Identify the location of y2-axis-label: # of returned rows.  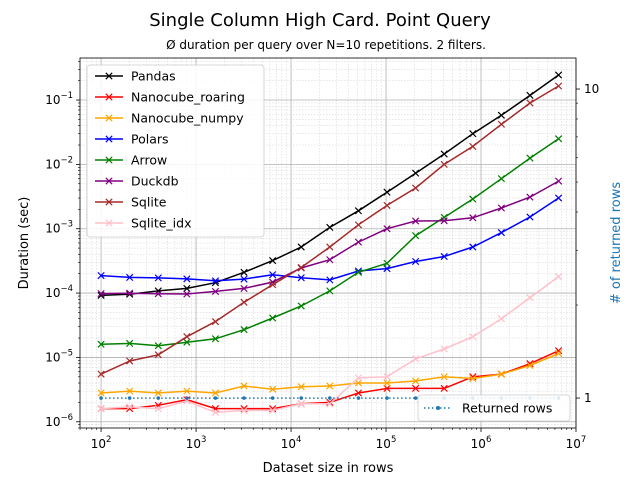
(616, 243).